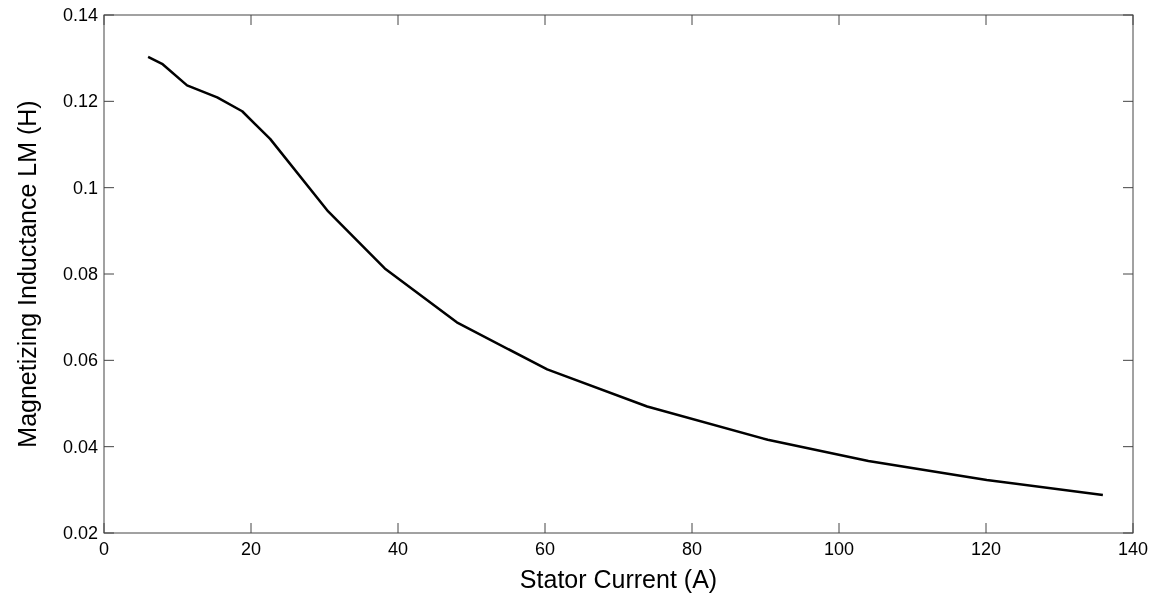 The height and width of the screenshot is (600, 1158). What do you see at coordinates (80, 533) in the screenshot?
I see `y-tick-label: 0.02` at bounding box center [80, 533].